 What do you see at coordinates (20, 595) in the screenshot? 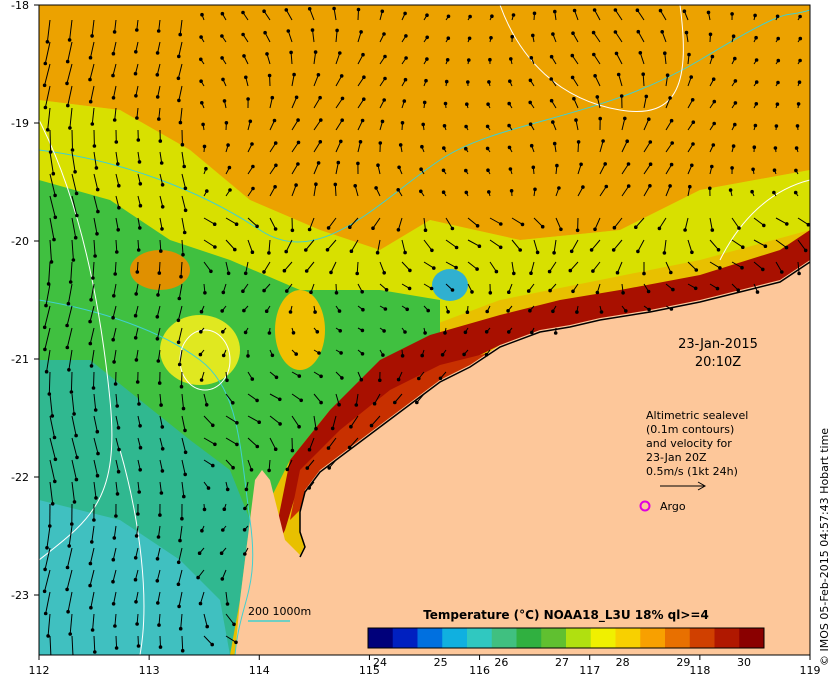
I see `y-tick-label: -23` at bounding box center [20, 595].